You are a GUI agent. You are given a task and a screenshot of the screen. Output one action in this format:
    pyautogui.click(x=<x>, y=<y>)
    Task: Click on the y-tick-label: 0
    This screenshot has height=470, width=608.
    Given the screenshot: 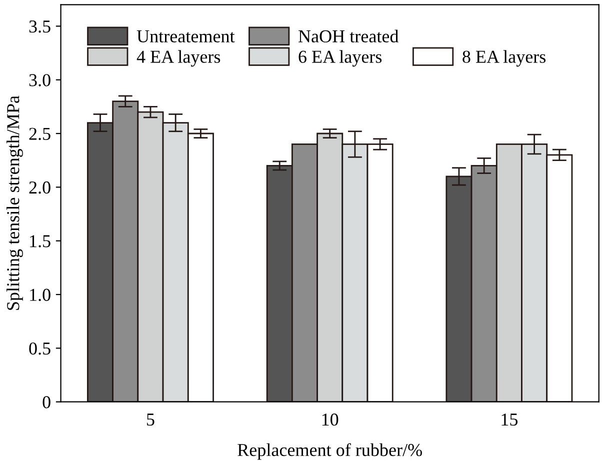 What is the action you would take?
    pyautogui.click(x=46, y=402)
    